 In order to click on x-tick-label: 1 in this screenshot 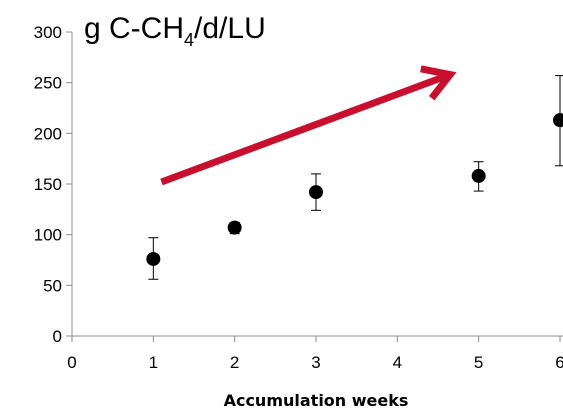, I will do `click(153, 362)`.